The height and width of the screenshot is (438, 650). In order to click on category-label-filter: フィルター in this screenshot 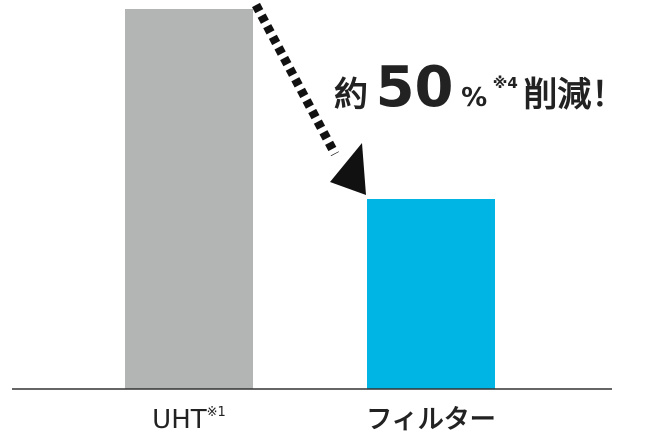, I will do `click(430, 420)`.